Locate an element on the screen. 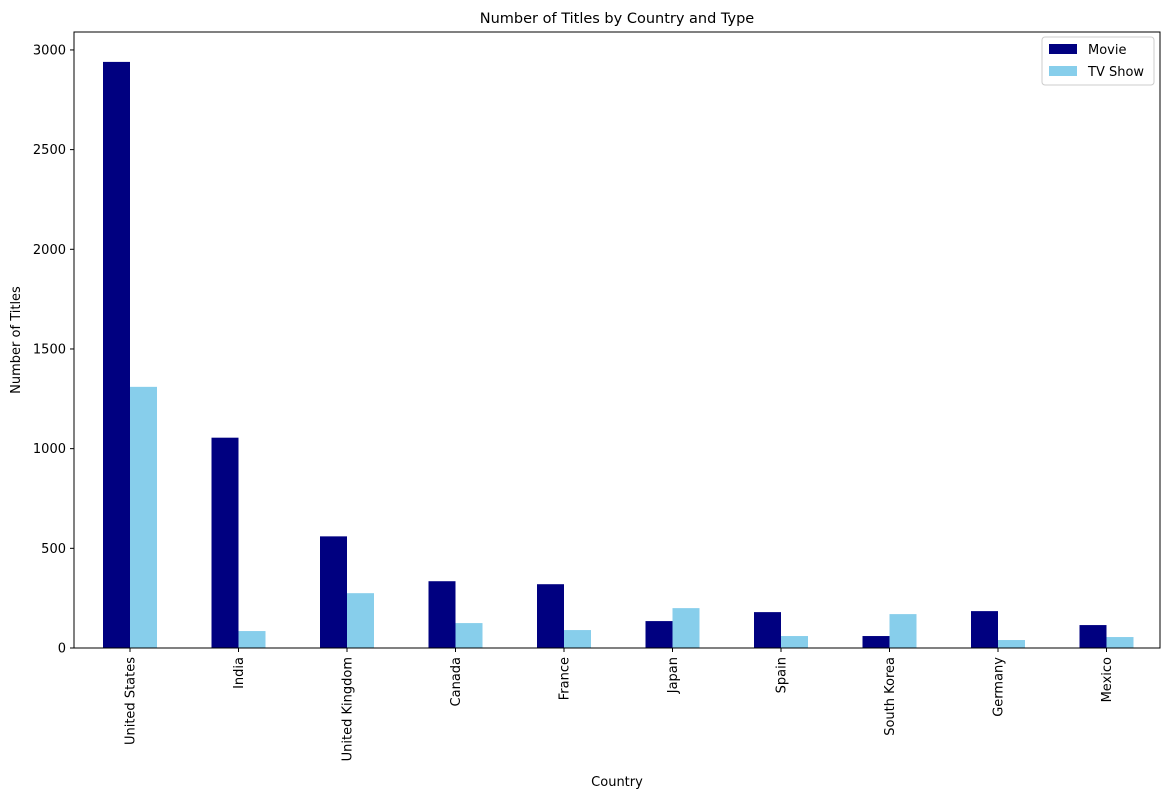  bar-tv-show-france is located at coordinates (577, 639).